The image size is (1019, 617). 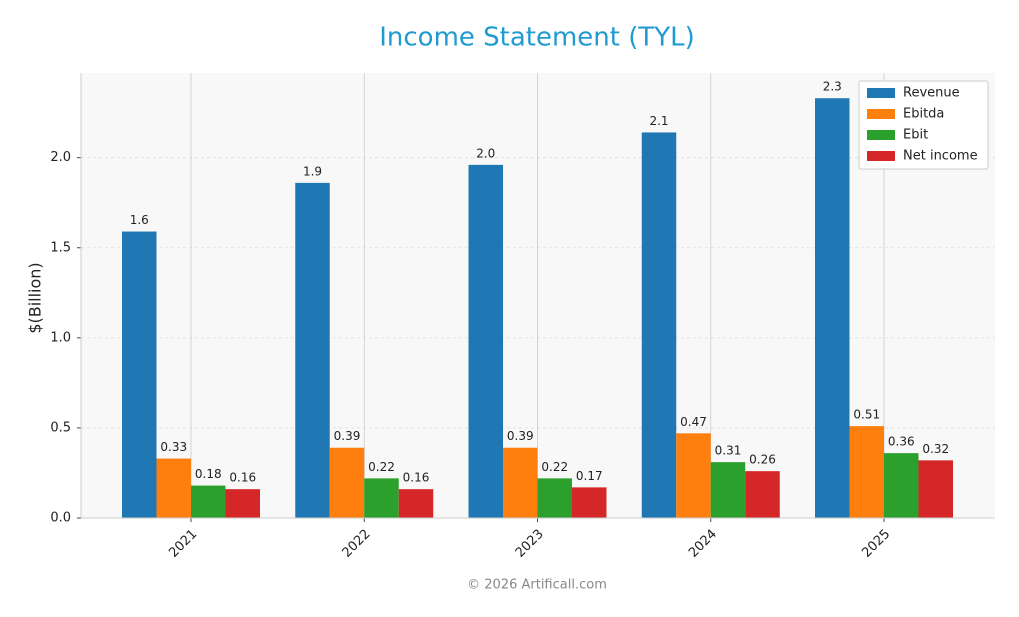 I want to click on value-label: 0.33, so click(x=173, y=447).